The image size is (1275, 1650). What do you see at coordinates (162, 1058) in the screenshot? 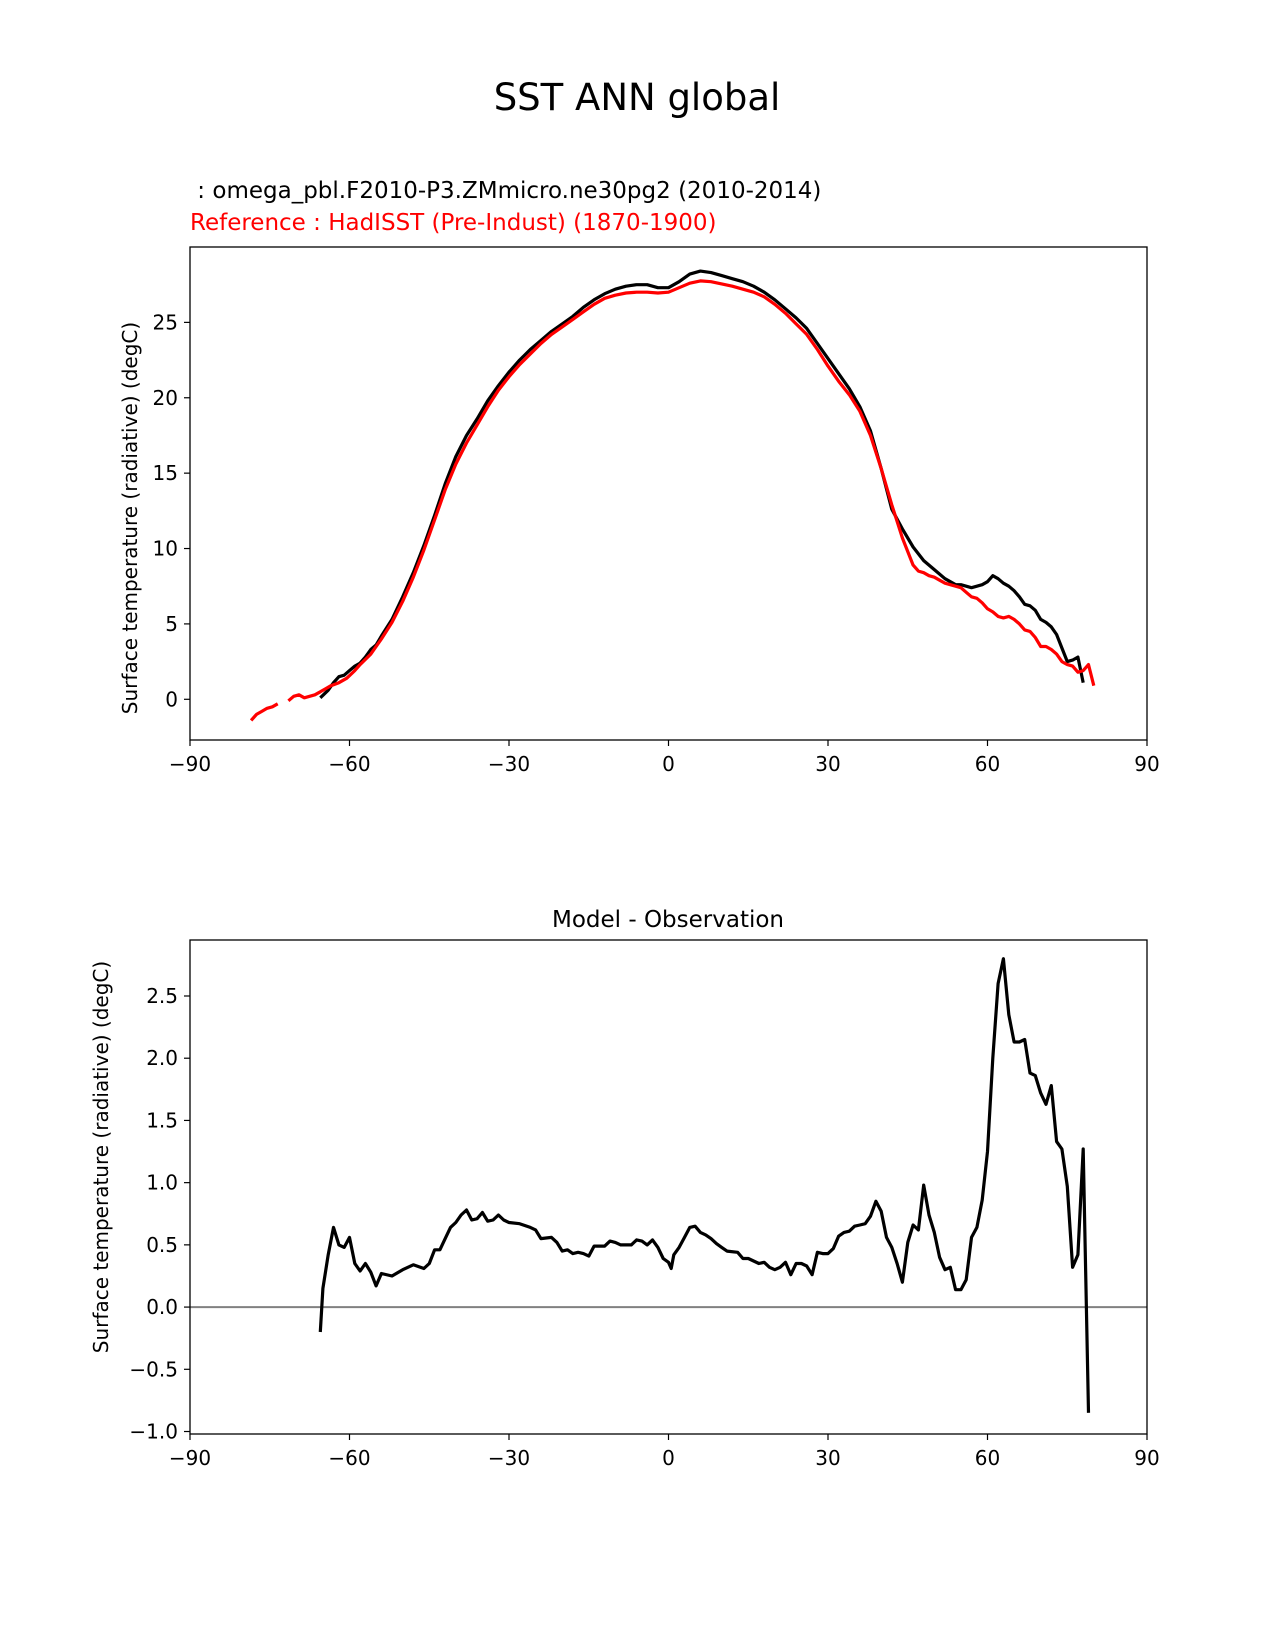
I see `bottom-y-tick-label: 2.0` at bounding box center [162, 1058].